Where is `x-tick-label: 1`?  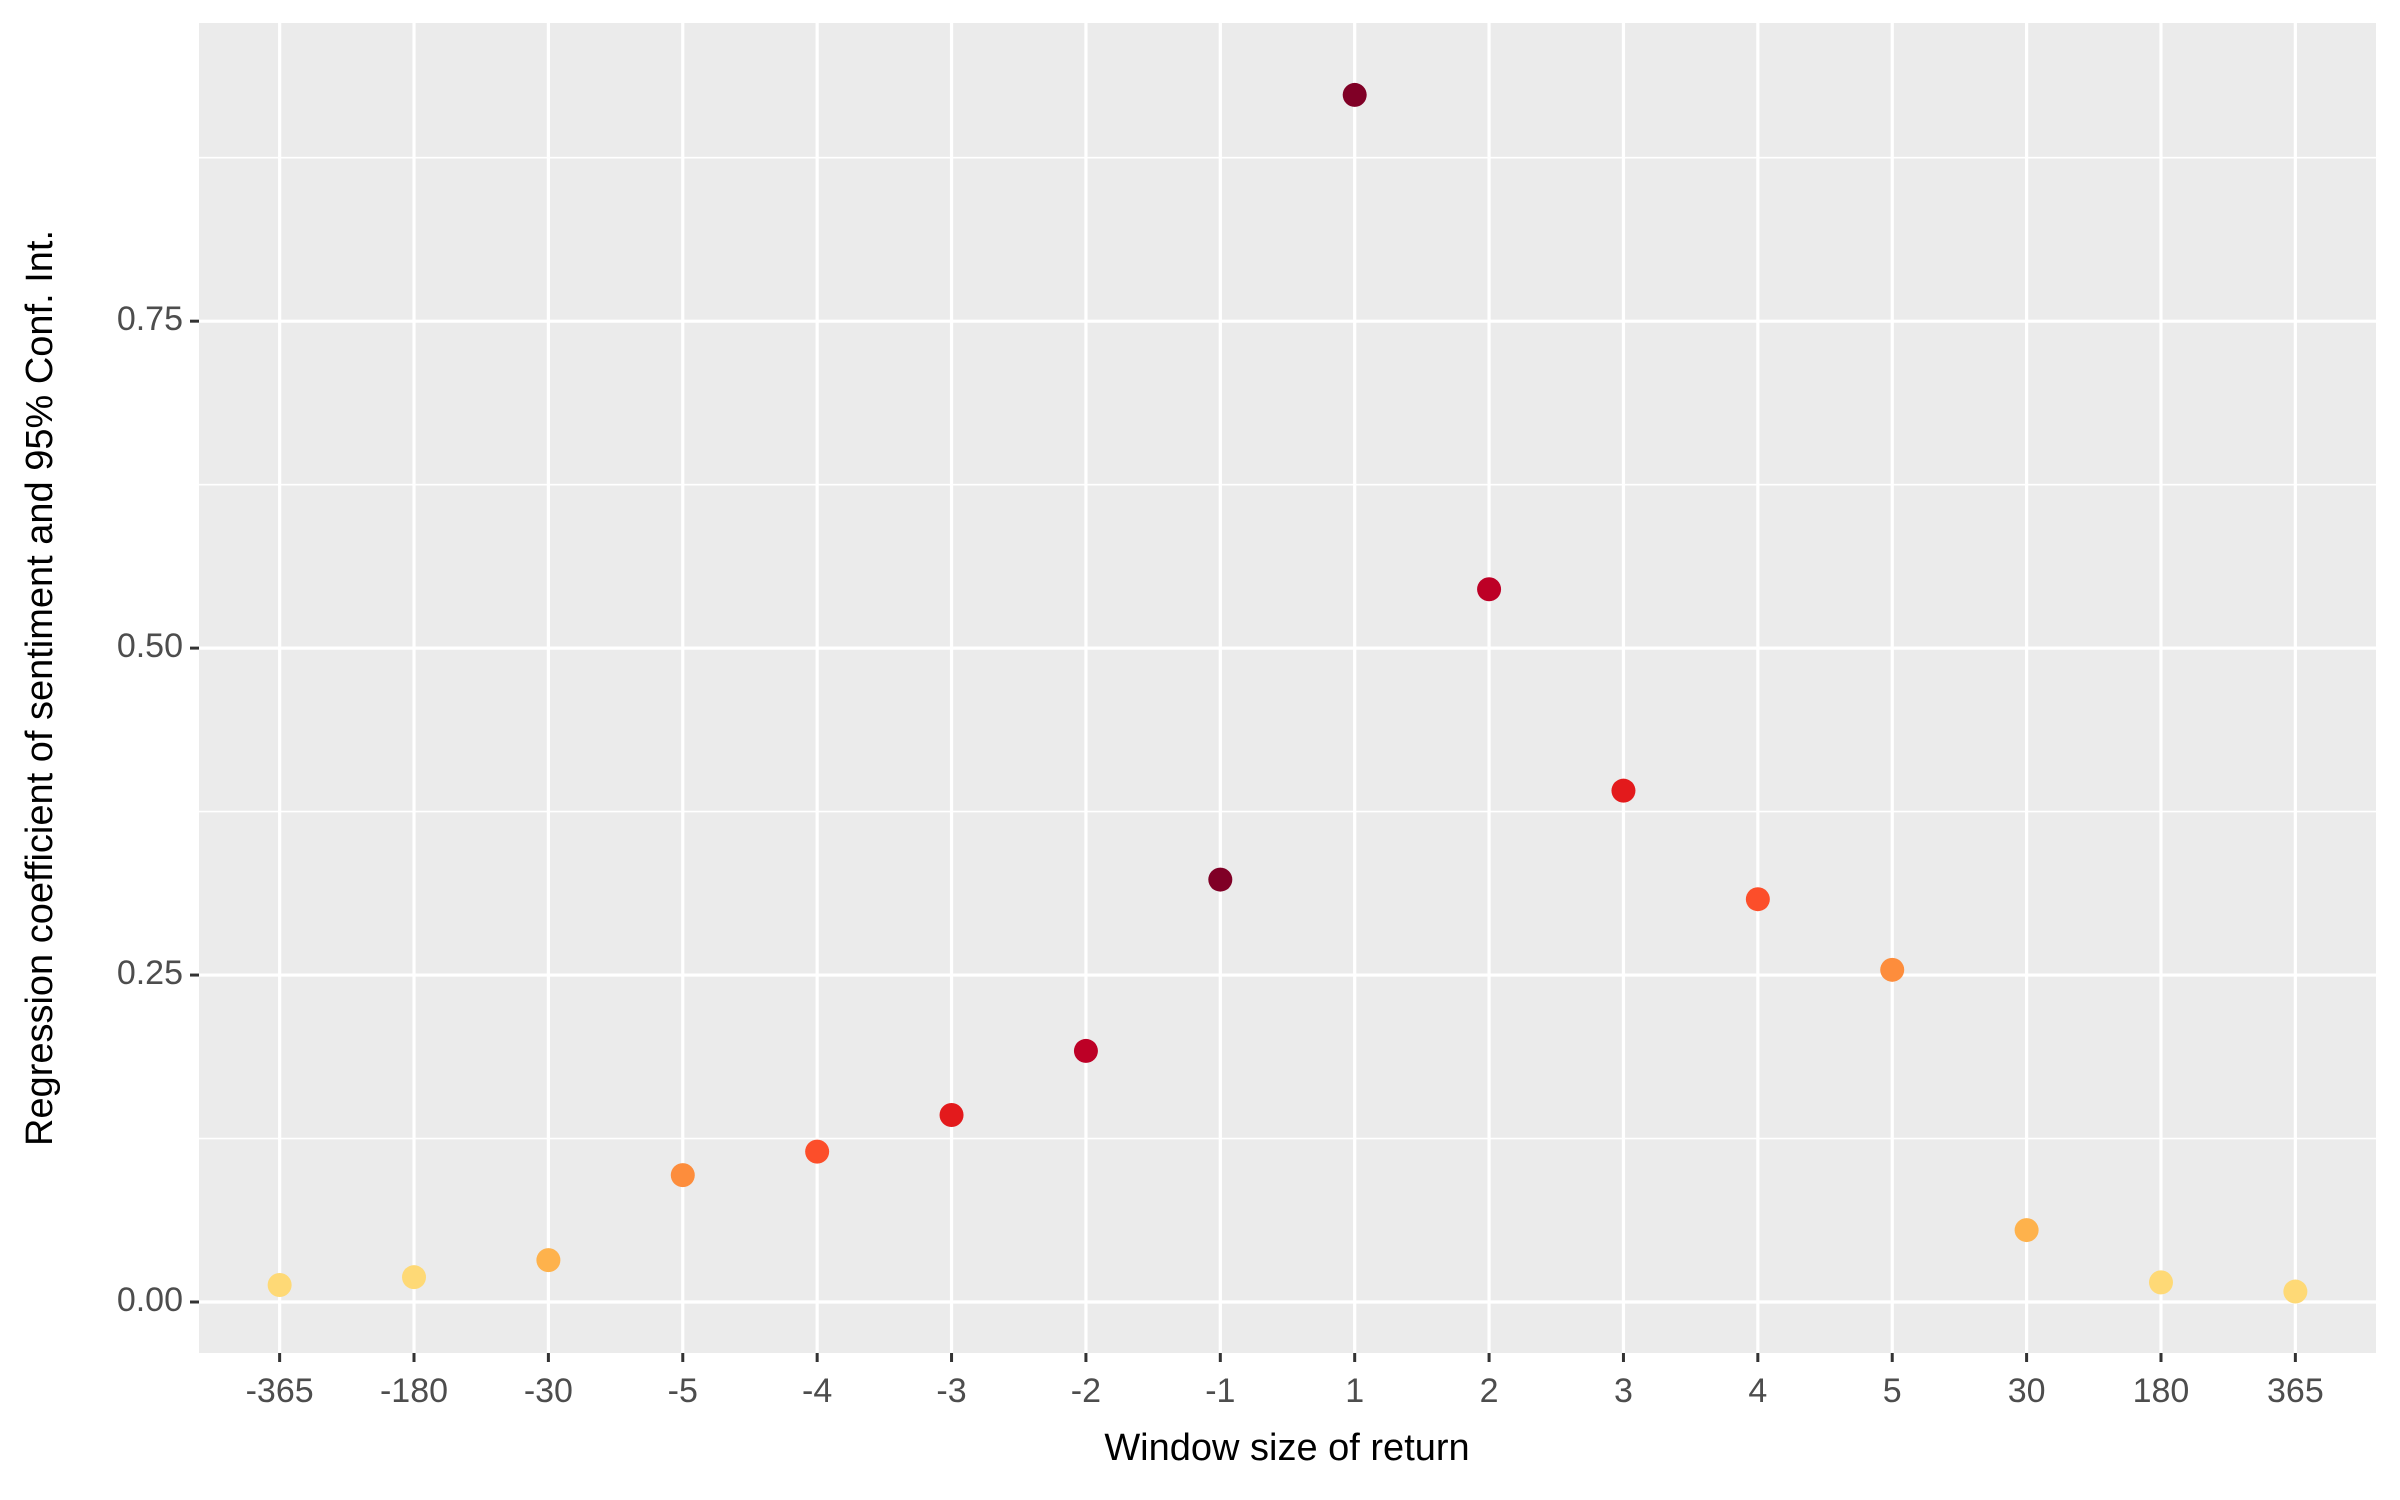
x-tick-label: 1 is located at coordinates (1354, 1391).